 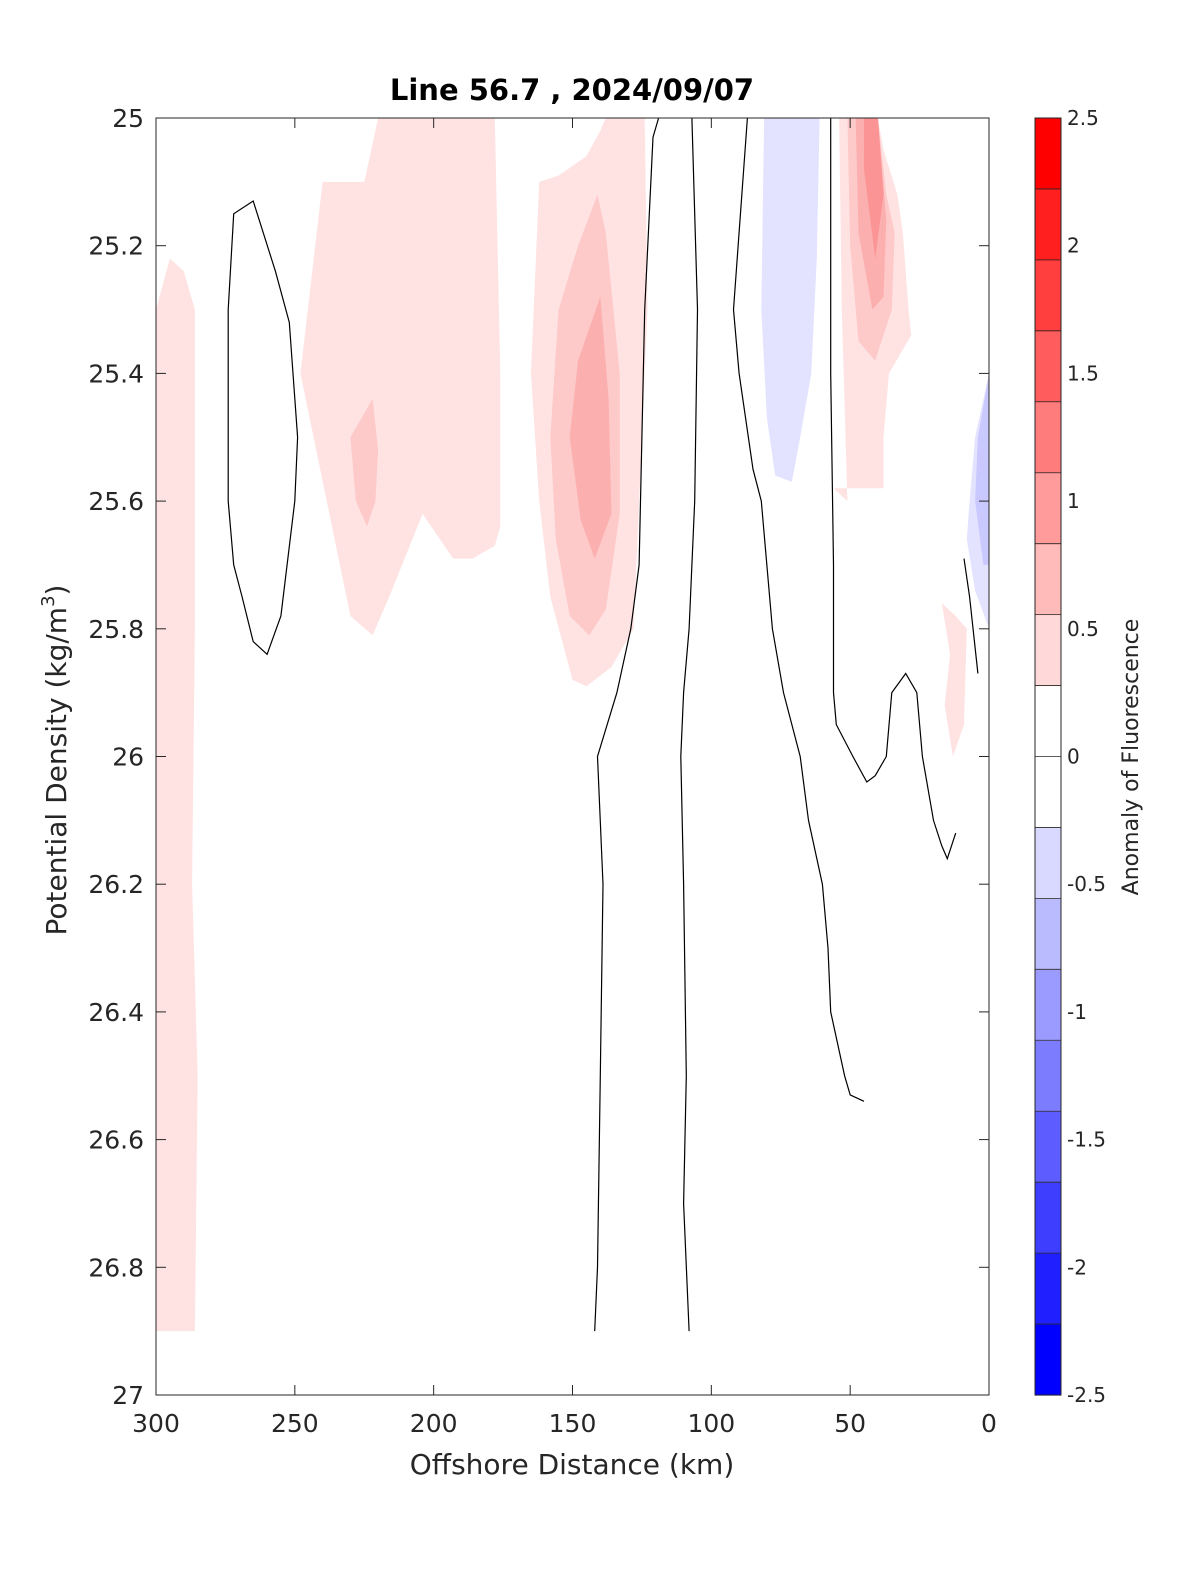 What do you see at coordinates (295, 1423) in the screenshot?
I see `x-tick-label: 250` at bounding box center [295, 1423].